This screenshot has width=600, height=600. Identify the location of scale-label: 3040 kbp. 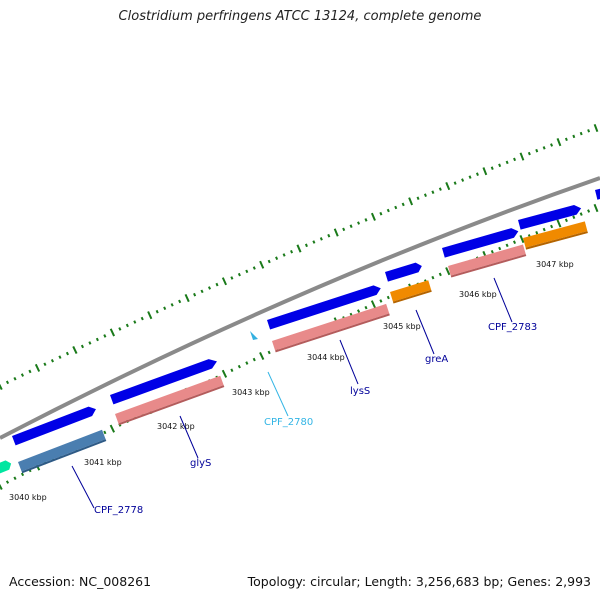
(28, 497).